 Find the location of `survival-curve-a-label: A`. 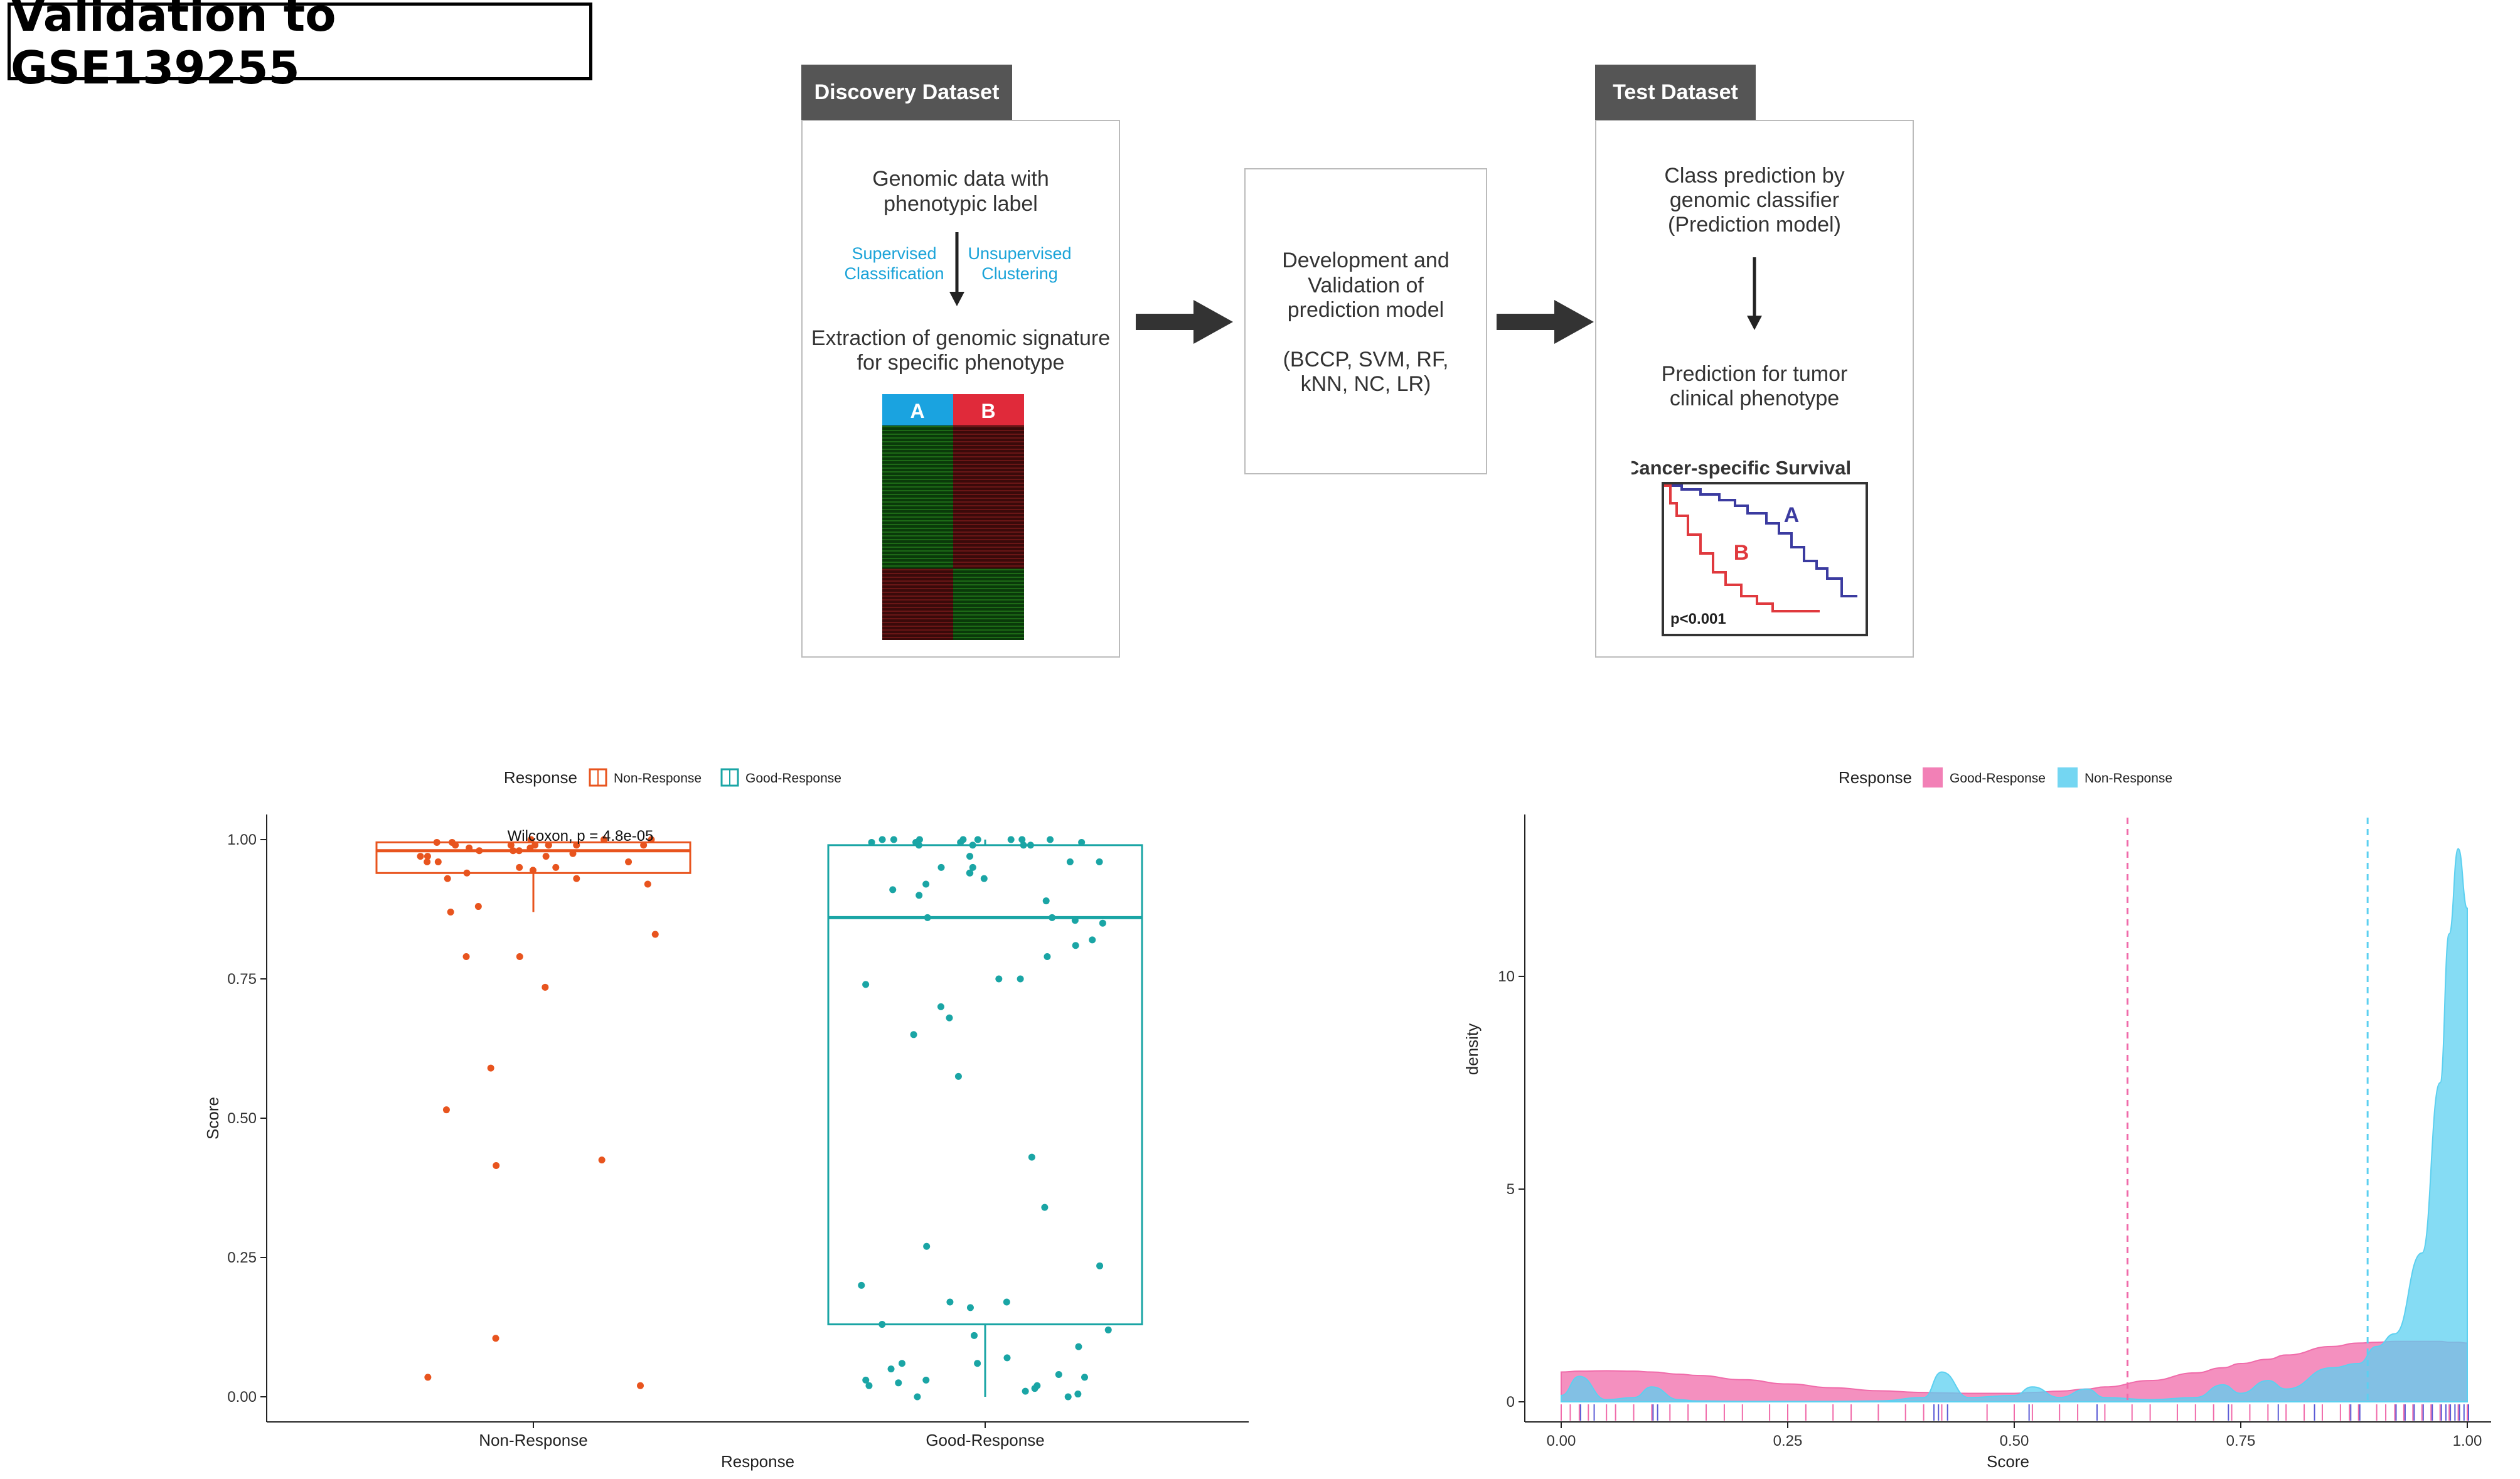

survival-curve-a-label: A is located at coordinates (1792, 515).